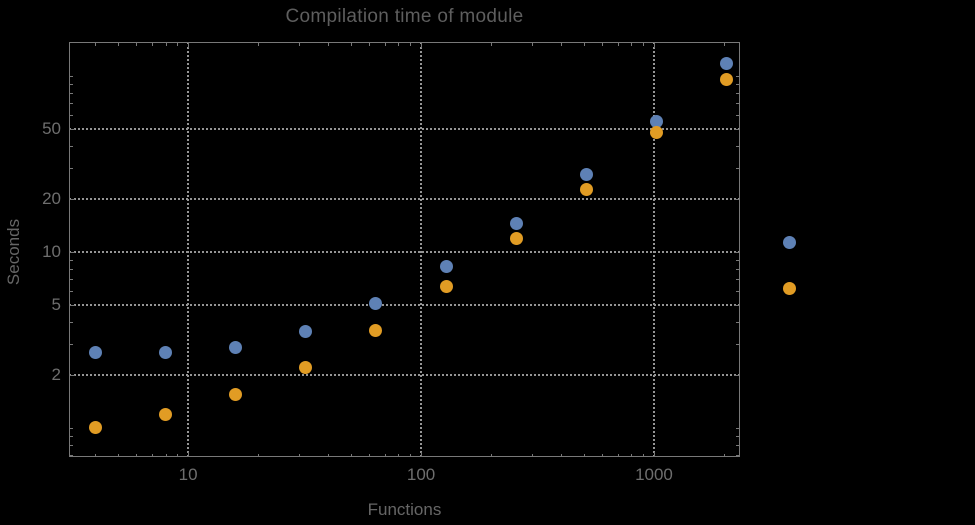 The image size is (975, 525). What do you see at coordinates (13, 252) in the screenshot?
I see `y-axis-label: Seconds` at bounding box center [13, 252].